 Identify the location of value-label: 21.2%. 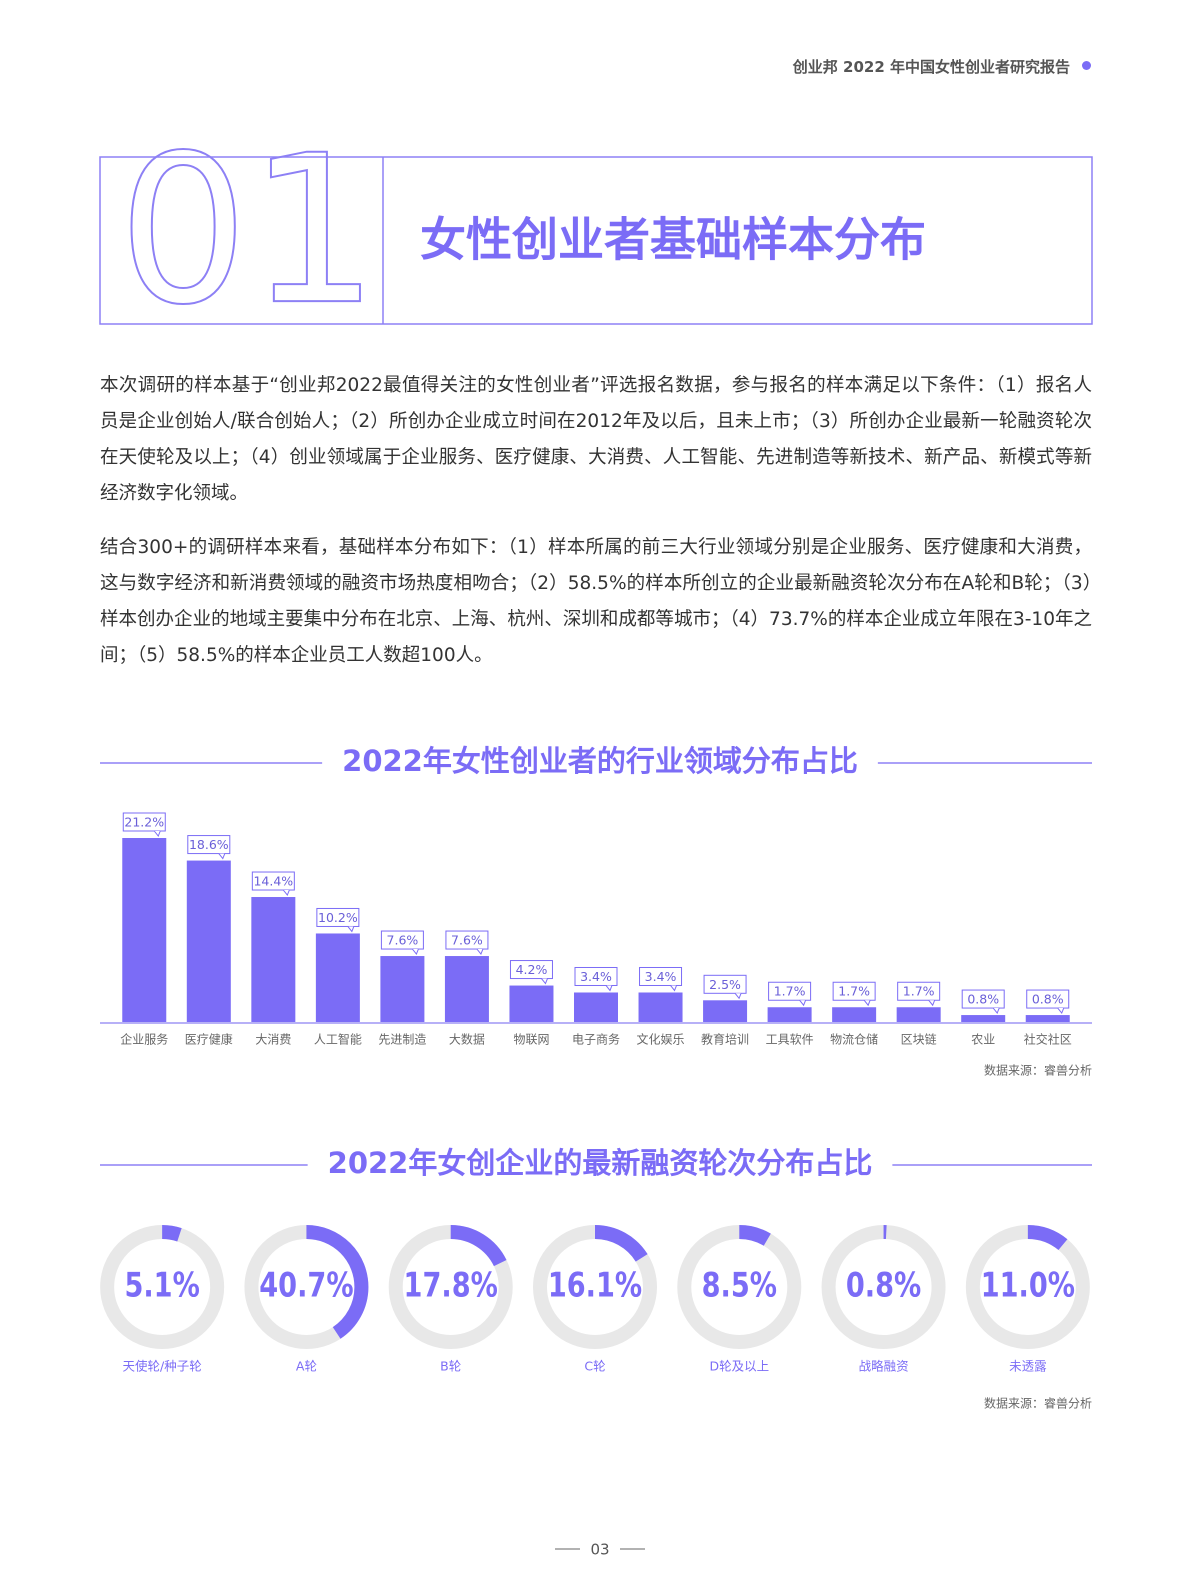
(144, 822).